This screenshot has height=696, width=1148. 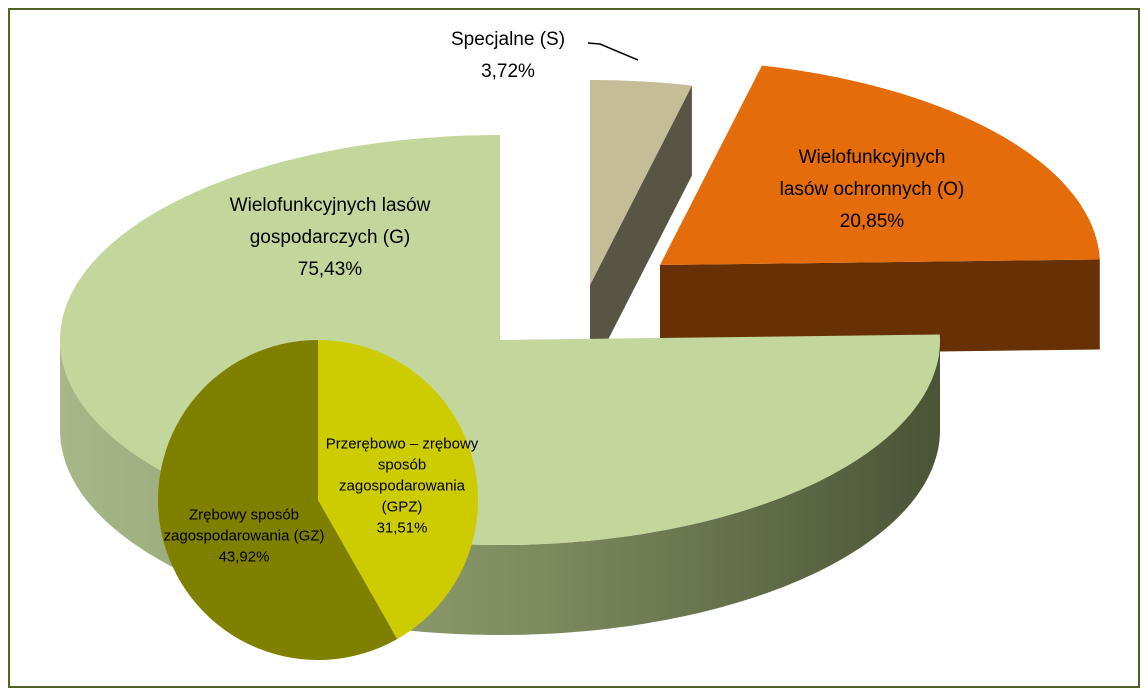 I want to click on leader-line, so click(x=613, y=51).